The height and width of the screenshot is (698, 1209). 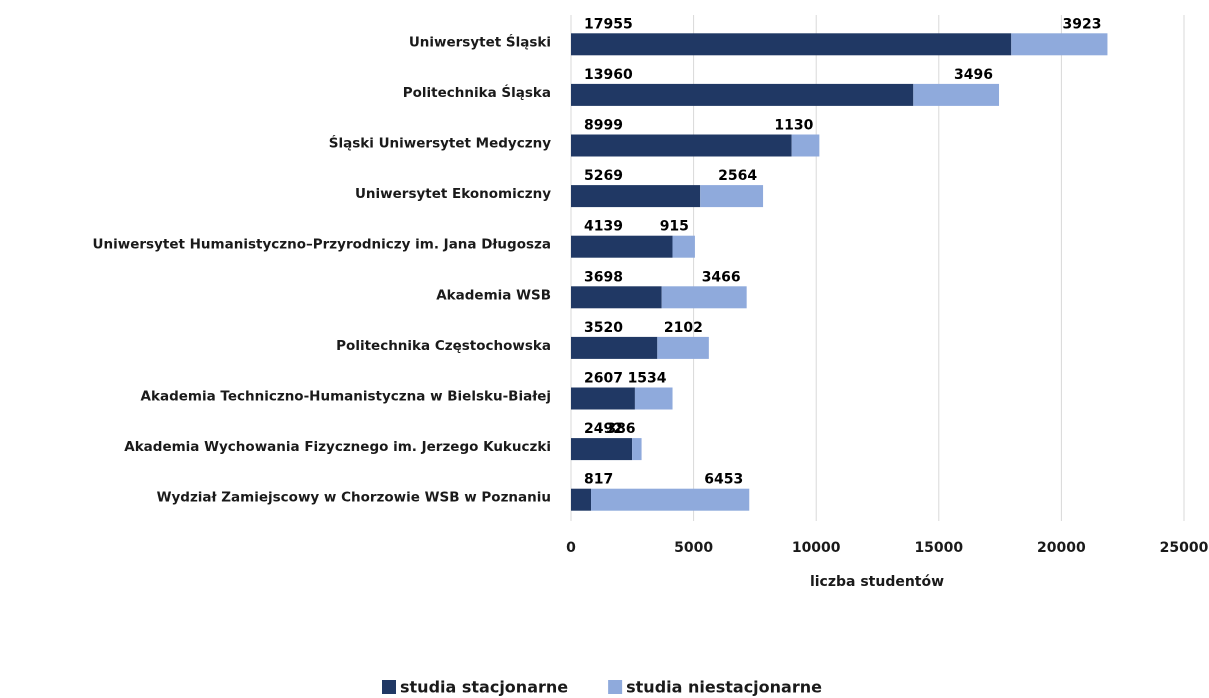 I want to click on data-label: 1534, so click(x=647, y=379).